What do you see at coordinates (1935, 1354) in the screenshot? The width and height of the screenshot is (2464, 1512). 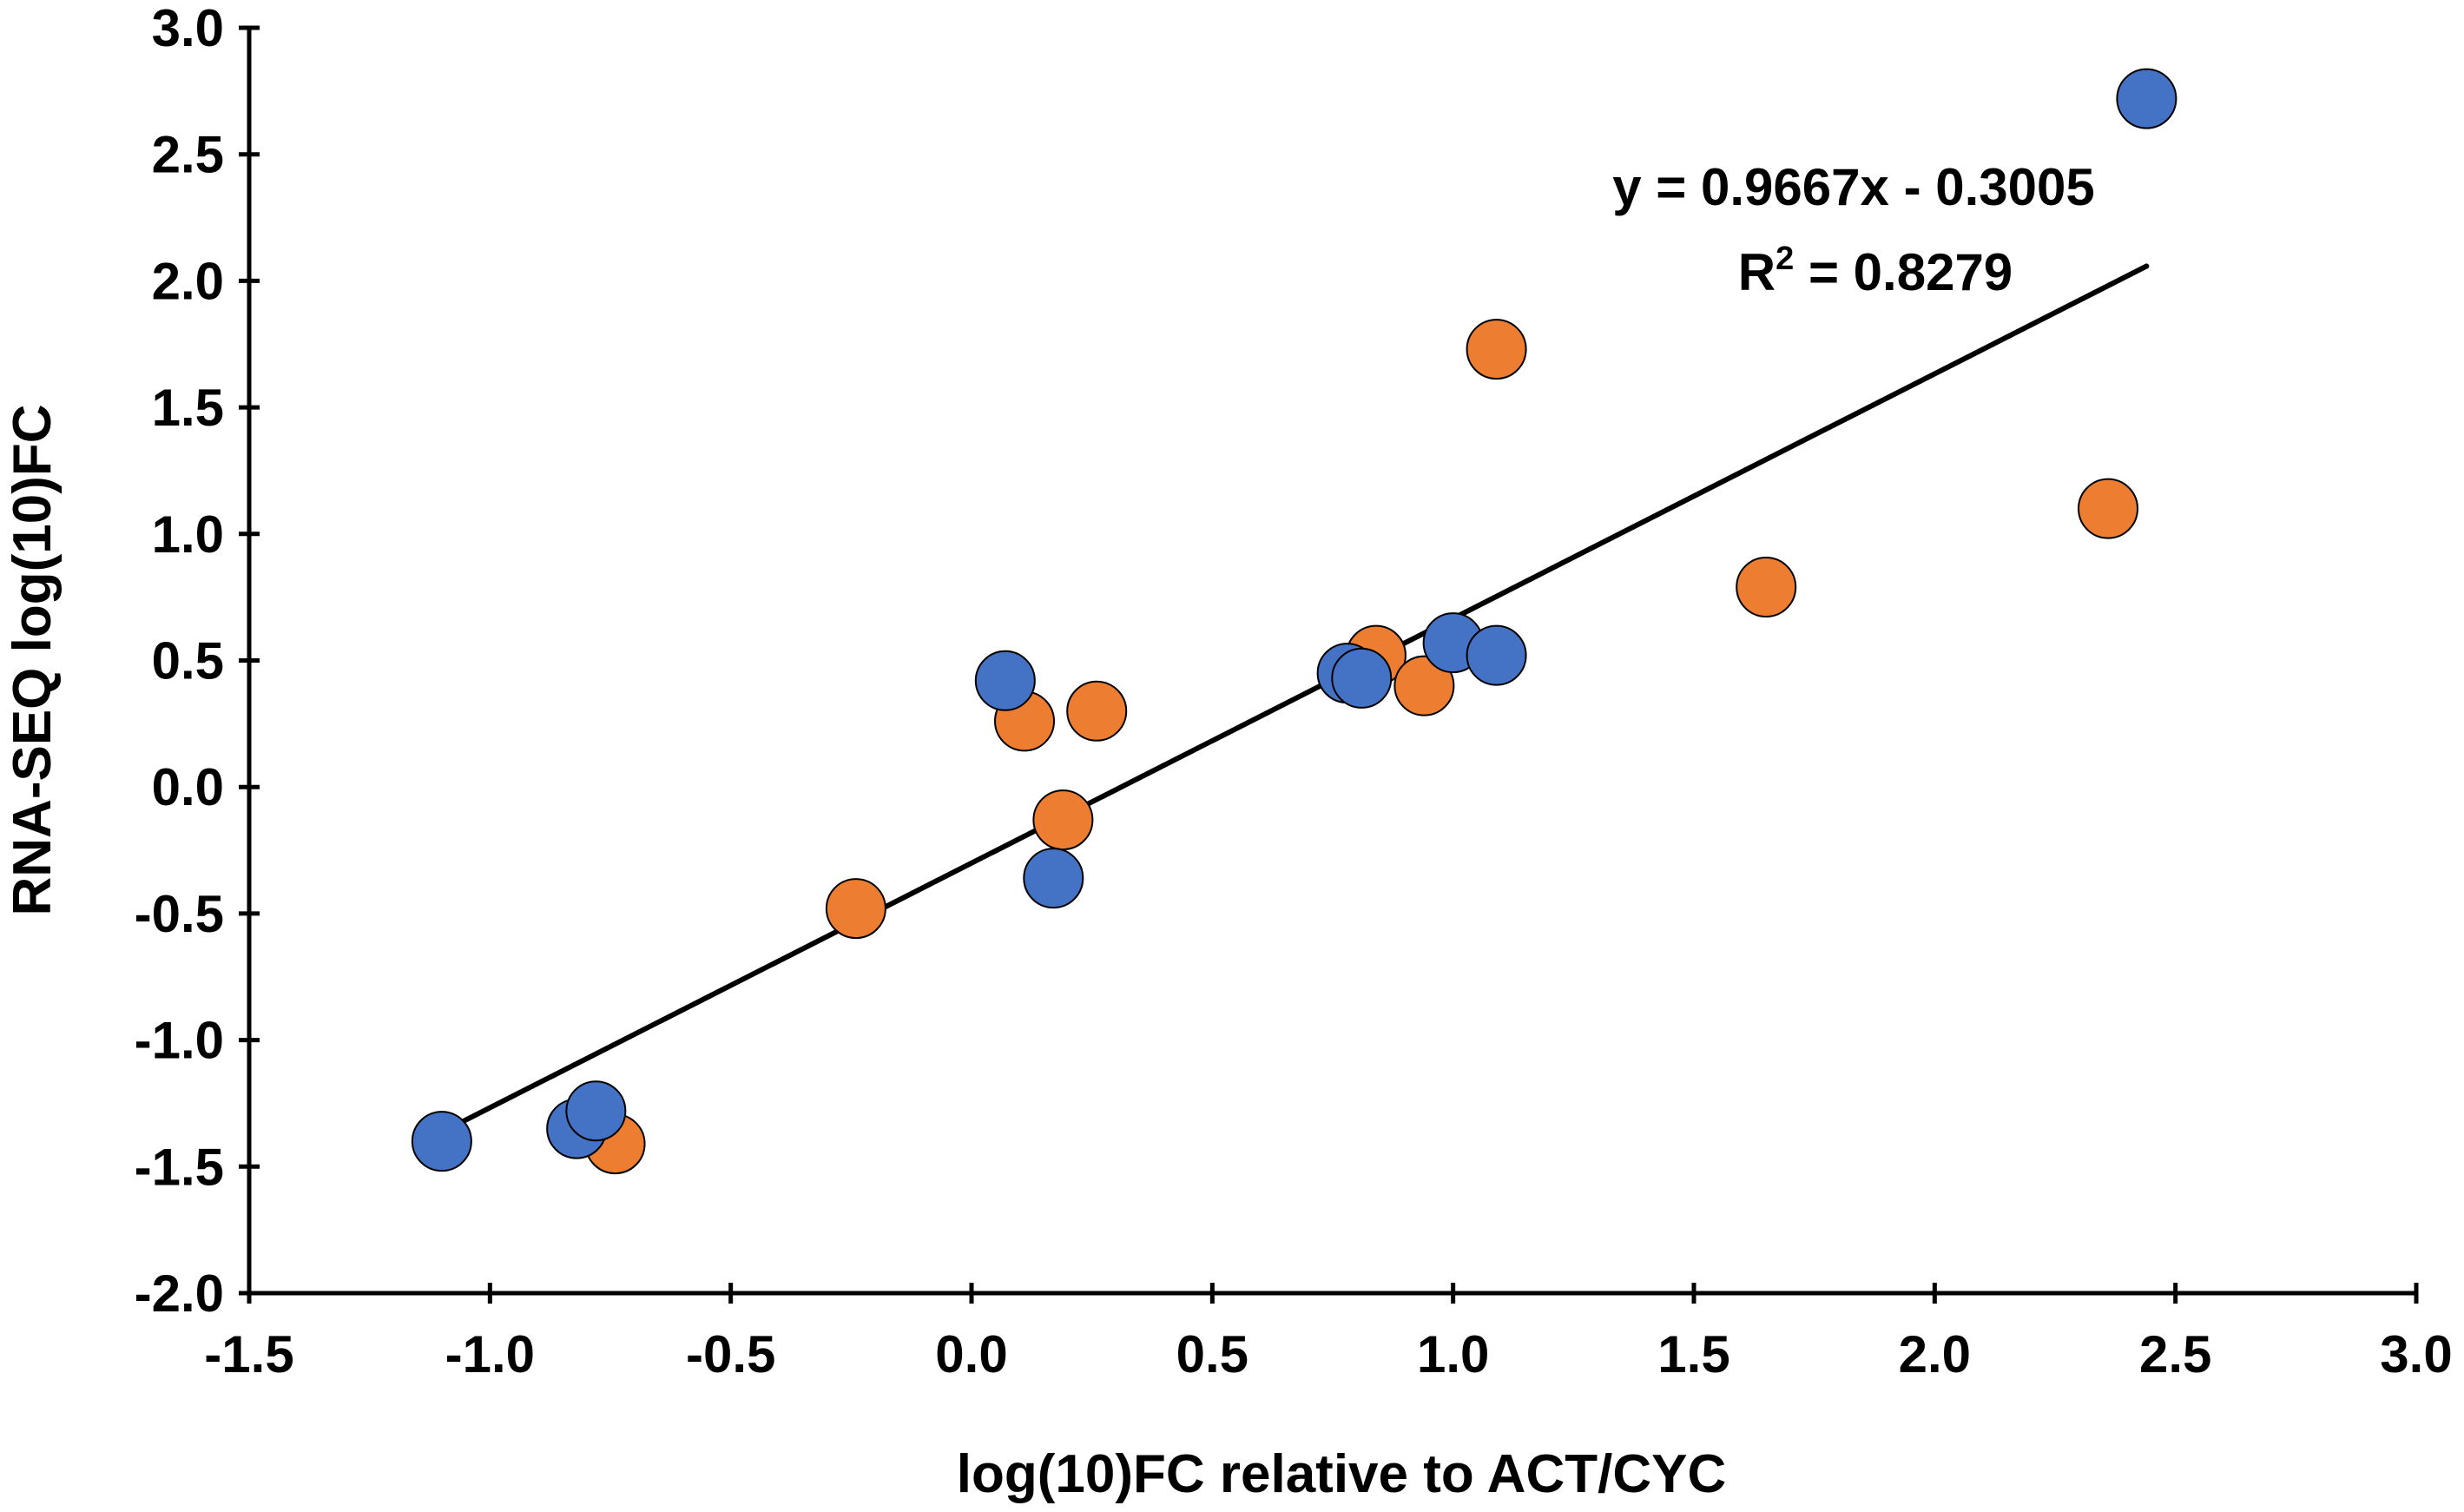 I see `x-tick-label: 2.0` at bounding box center [1935, 1354].